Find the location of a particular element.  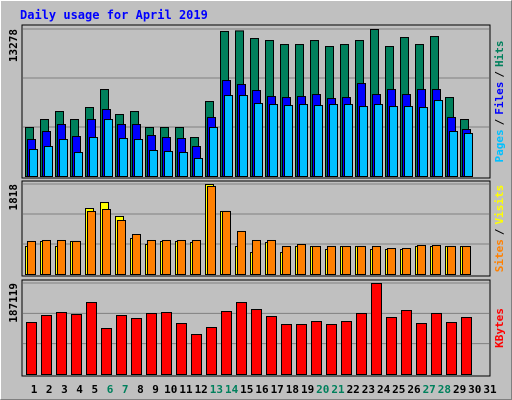

legend-entry: Visits is located at coordinates (499, 205).